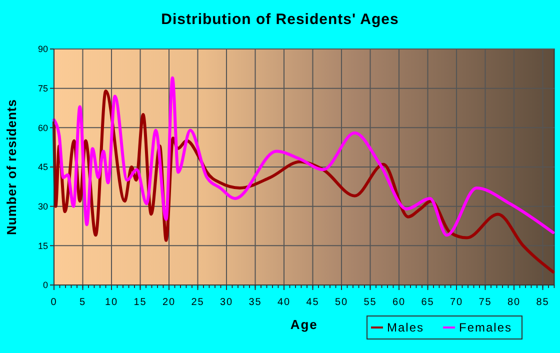  I want to click on y-tick-label: 0, so click(45, 285).